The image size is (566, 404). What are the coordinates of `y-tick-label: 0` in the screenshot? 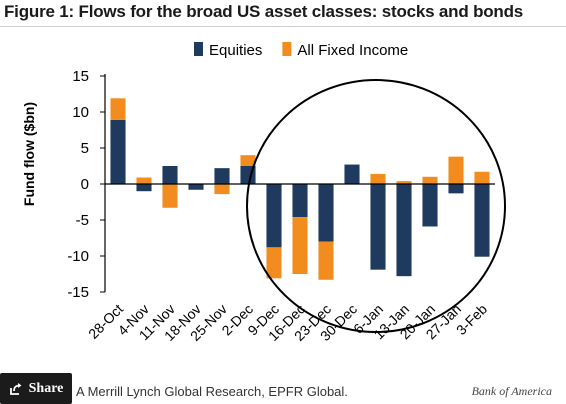 It's located at (85, 184).